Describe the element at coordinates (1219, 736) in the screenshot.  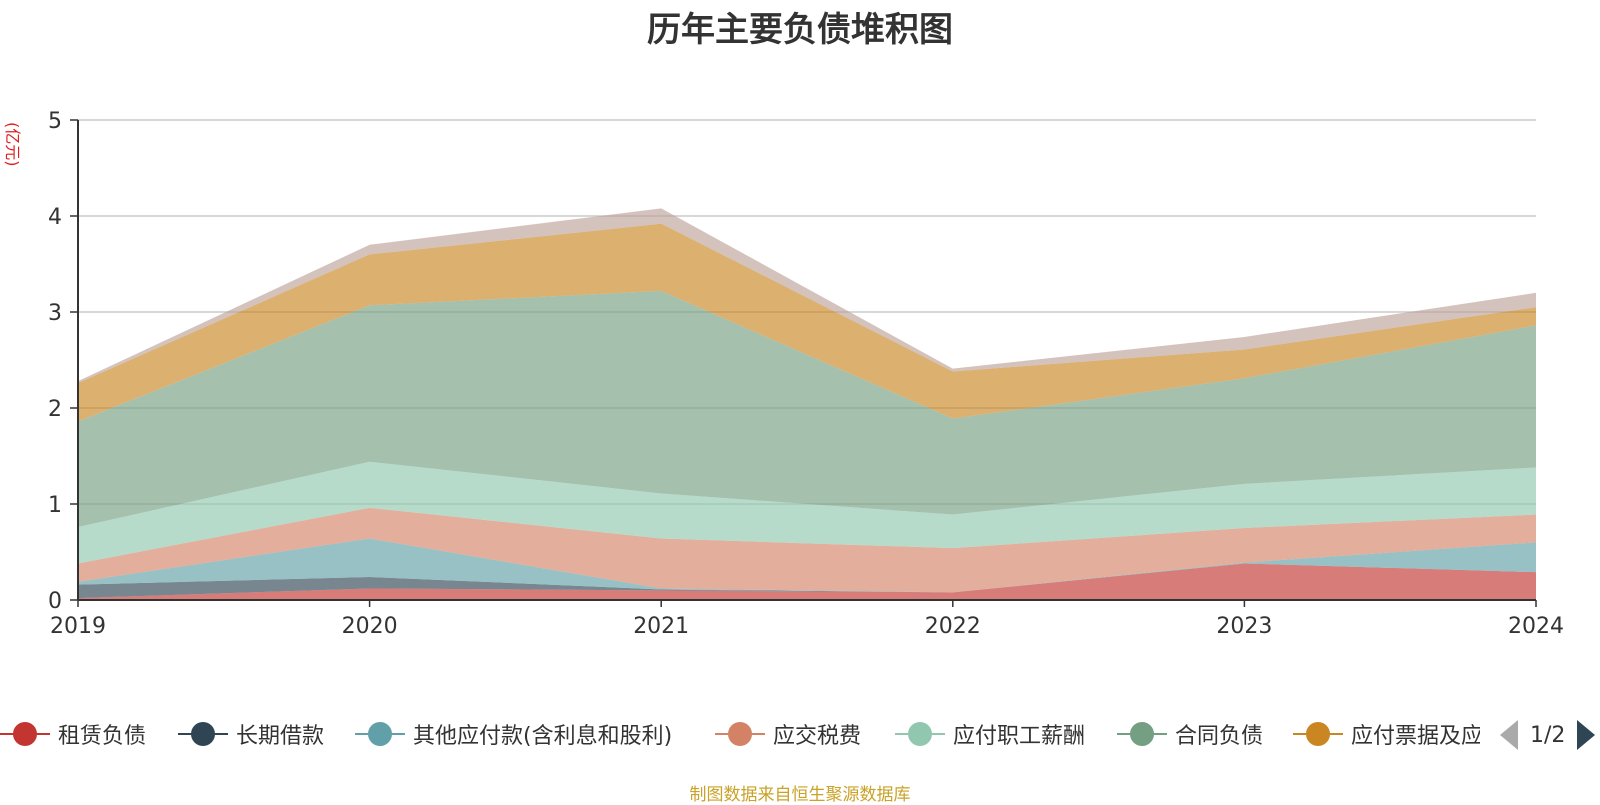
I see `legend-label: 合同负债` at that location.